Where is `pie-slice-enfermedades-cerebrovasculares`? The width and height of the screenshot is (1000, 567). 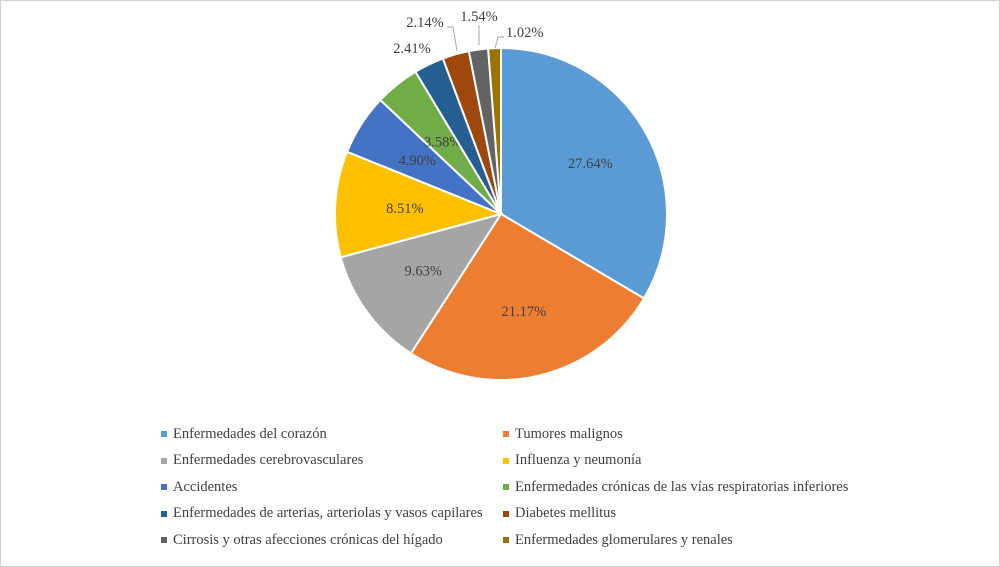
pie-slice-enfermedades-cerebrovasculares is located at coordinates (421, 283).